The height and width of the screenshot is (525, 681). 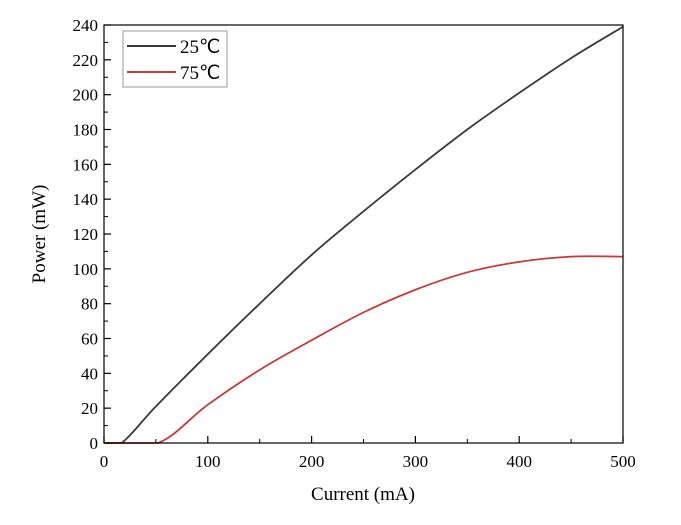 I want to click on legend: 25℃ 75℃, so click(x=175, y=59).